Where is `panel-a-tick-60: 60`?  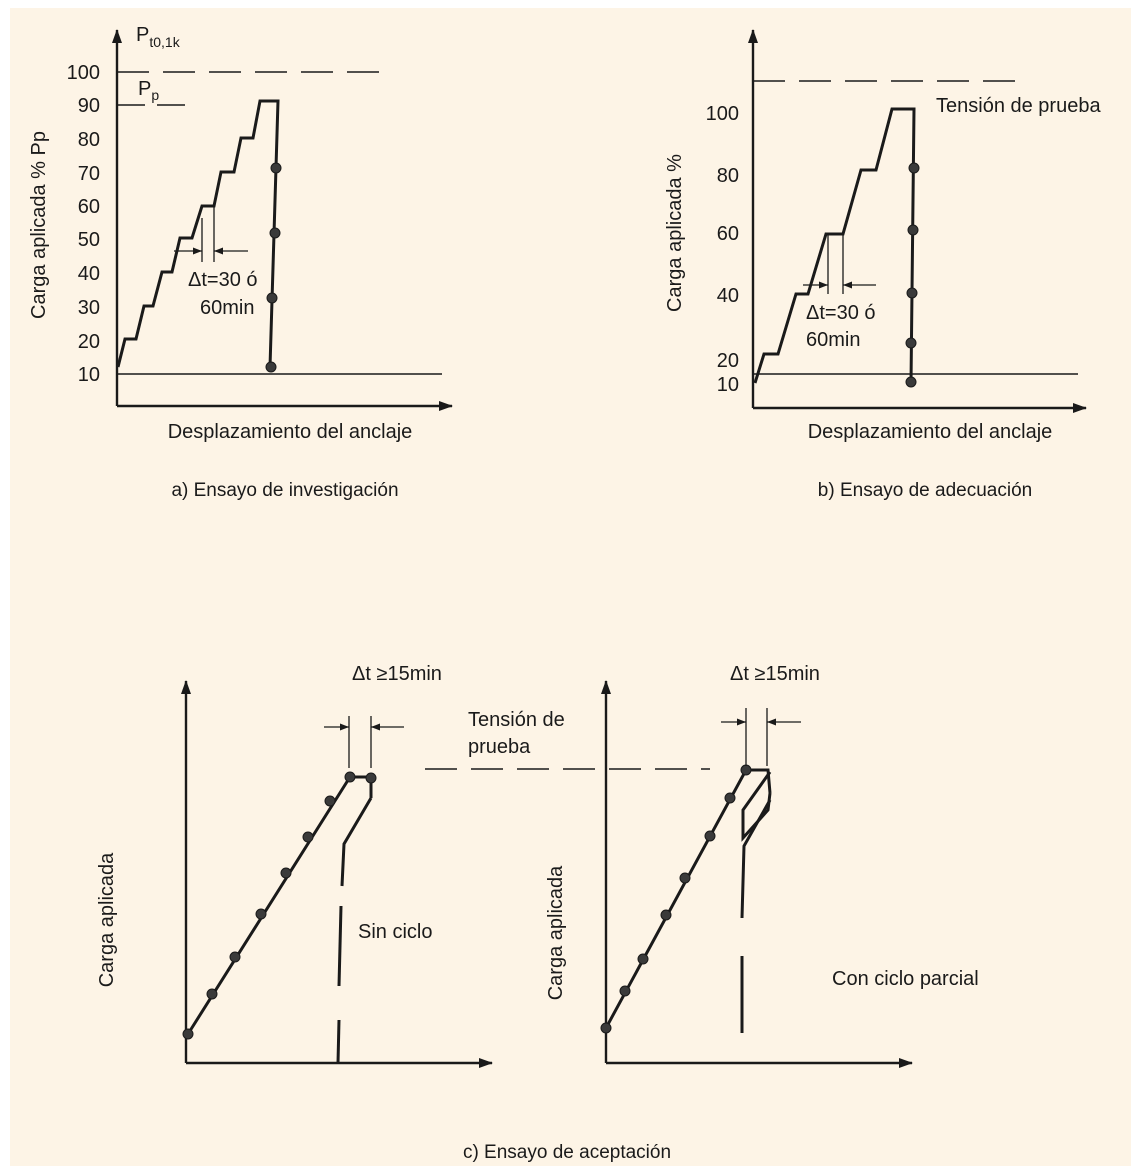
panel-a-tick-60: 60 is located at coordinates (89, 207).